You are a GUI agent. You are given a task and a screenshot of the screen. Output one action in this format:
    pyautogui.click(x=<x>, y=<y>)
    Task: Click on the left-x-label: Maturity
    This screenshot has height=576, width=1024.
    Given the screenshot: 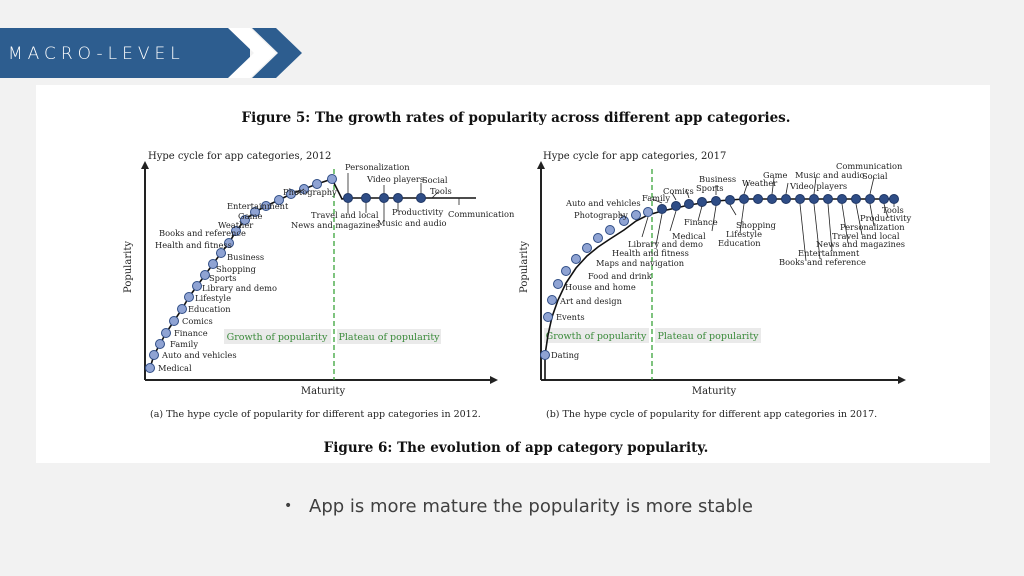 What is the action you would take?
    pyautogui.click(x=323, y=391)
    